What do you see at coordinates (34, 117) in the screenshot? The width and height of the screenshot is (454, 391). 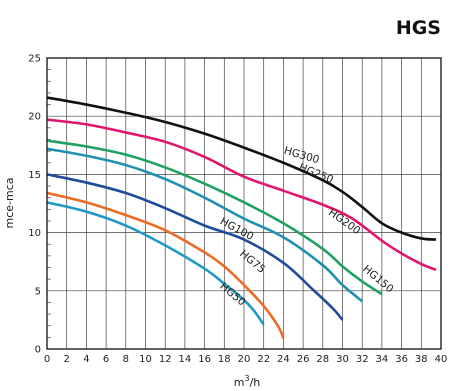 I see `y-tick-label: 20` at bounding box center [34, 117].